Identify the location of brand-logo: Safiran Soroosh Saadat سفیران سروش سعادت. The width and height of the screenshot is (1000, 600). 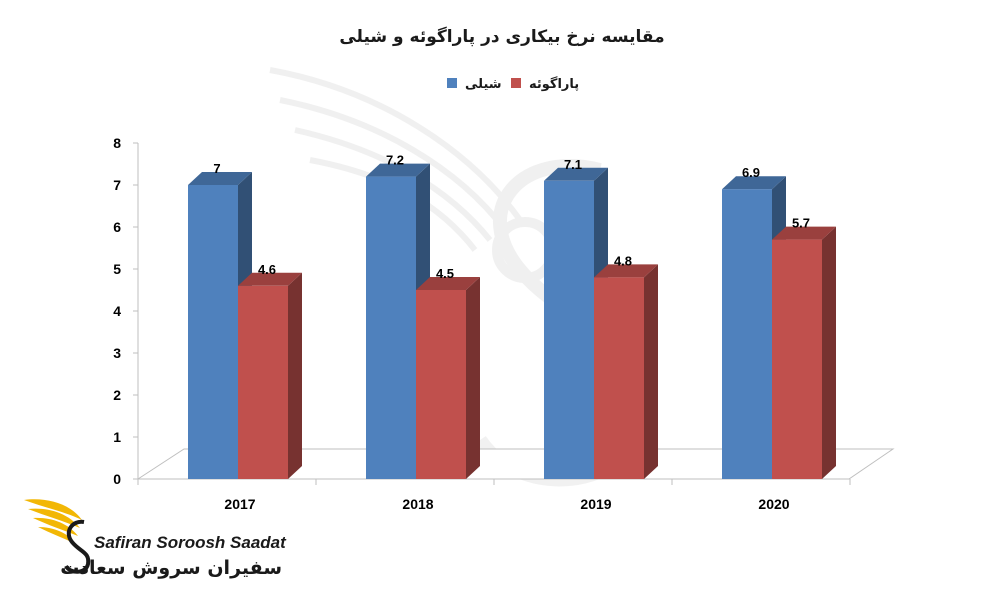
(155, 539).